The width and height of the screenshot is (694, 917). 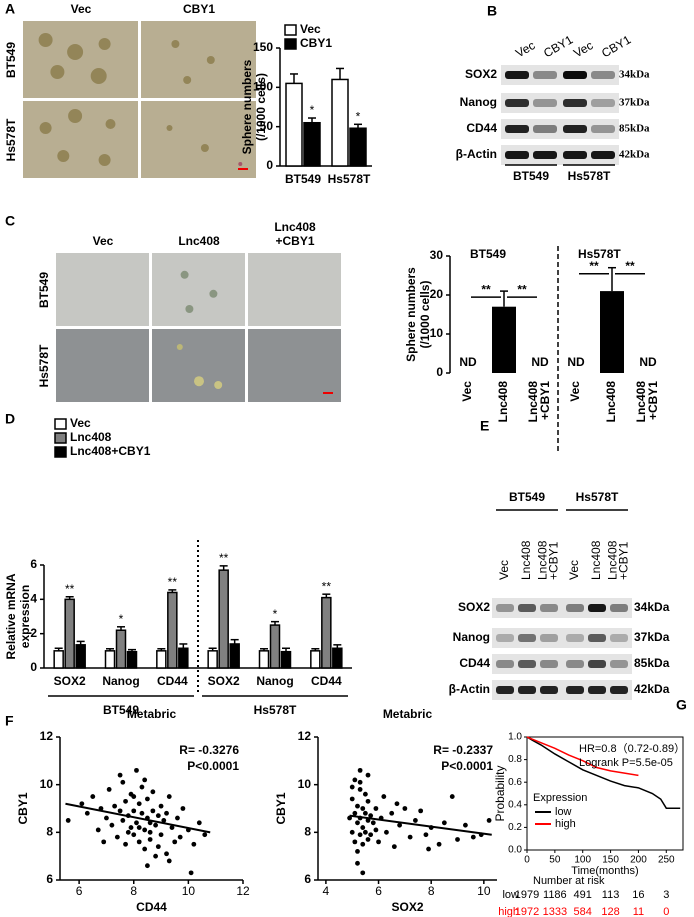 I want to click on blot-strip, so click(x=560, y=129).